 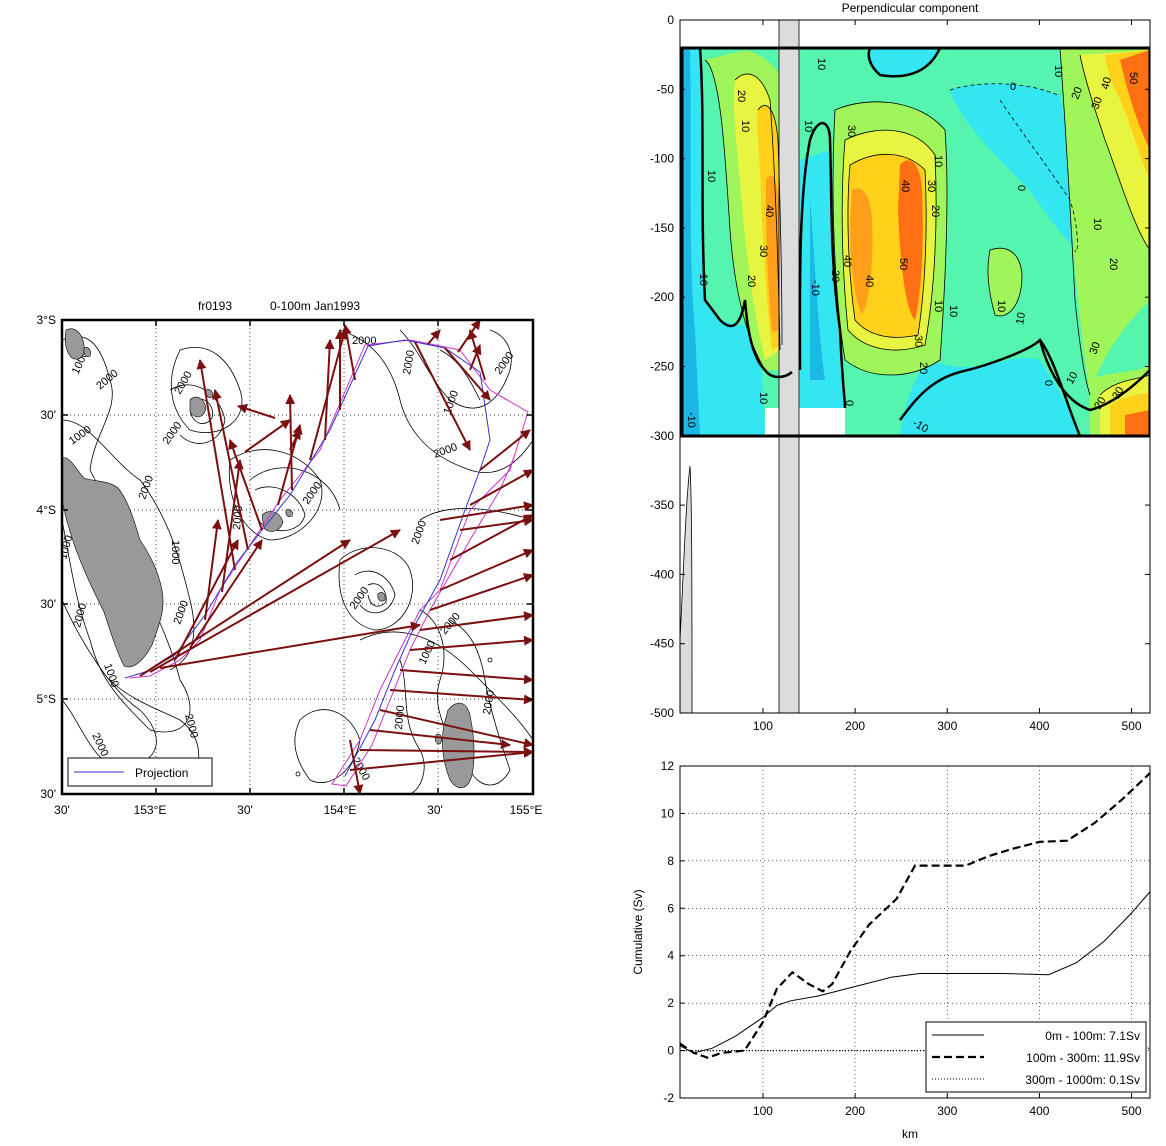 I want to click on legend-label-1: 100m - 300m: 11.9Sv, so click(x=1083, y=1058).